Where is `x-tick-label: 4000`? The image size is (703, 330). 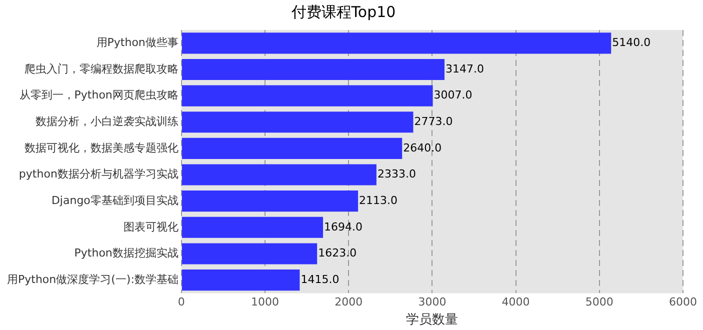 x-tick-label: 4000 is located at coordinates (516, 302).